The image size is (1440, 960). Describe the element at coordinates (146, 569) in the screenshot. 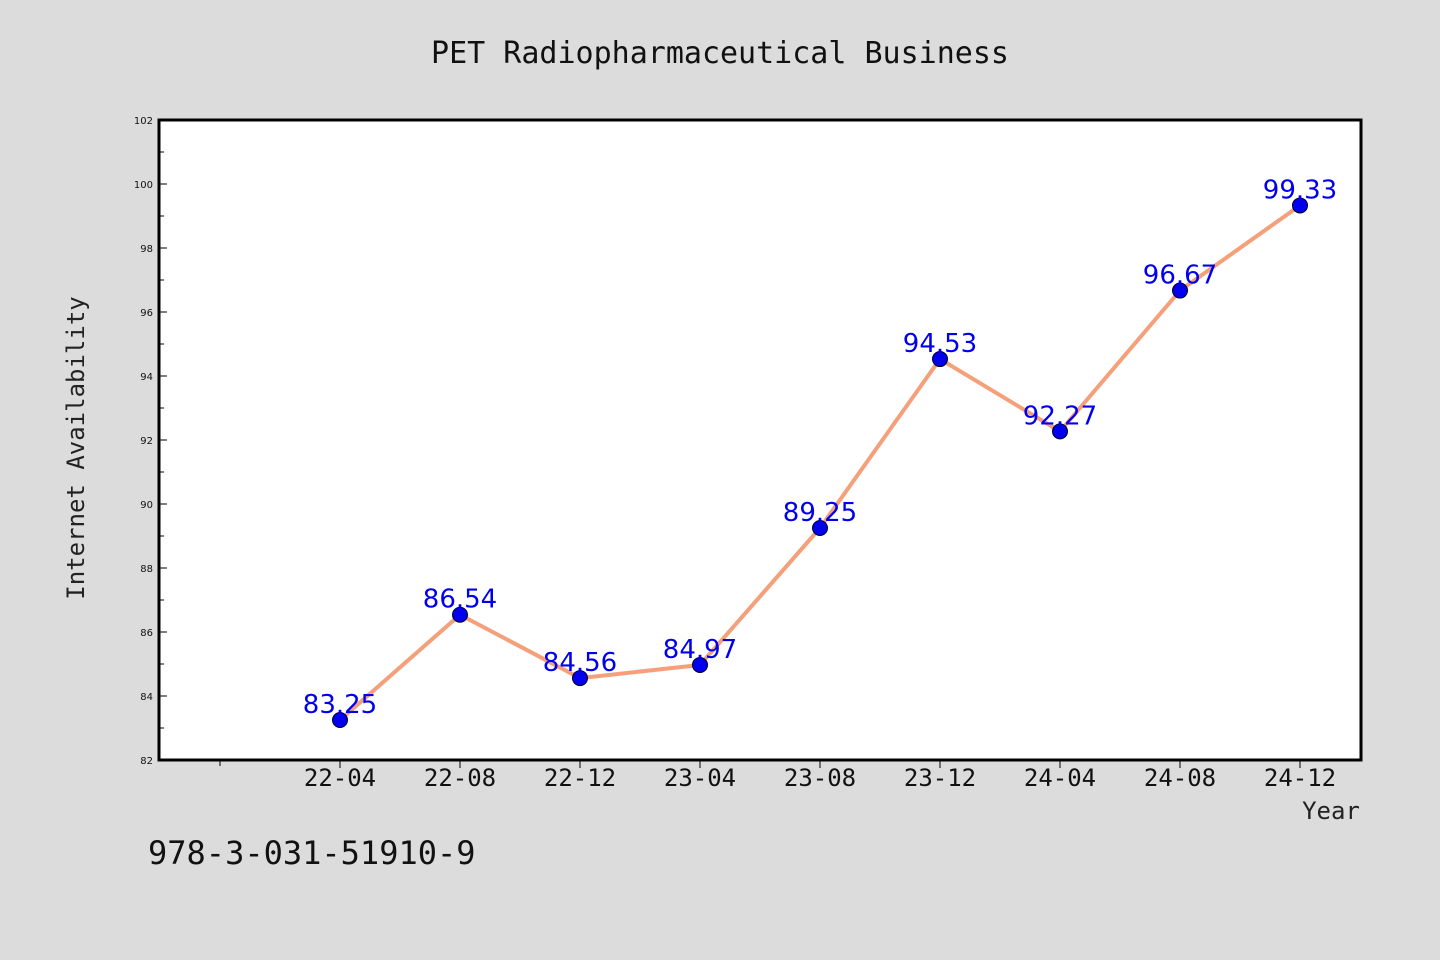

I see `y-tick-label: 88` at that location.